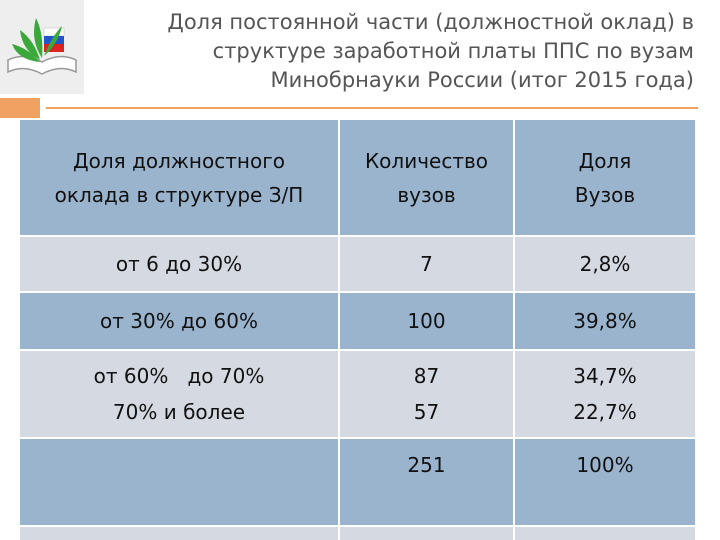  What do you see at coordinates (605, 394) in the screenshot?
I see `share-cell: 34,7% 22,7%` at bounding box center [605, 394].